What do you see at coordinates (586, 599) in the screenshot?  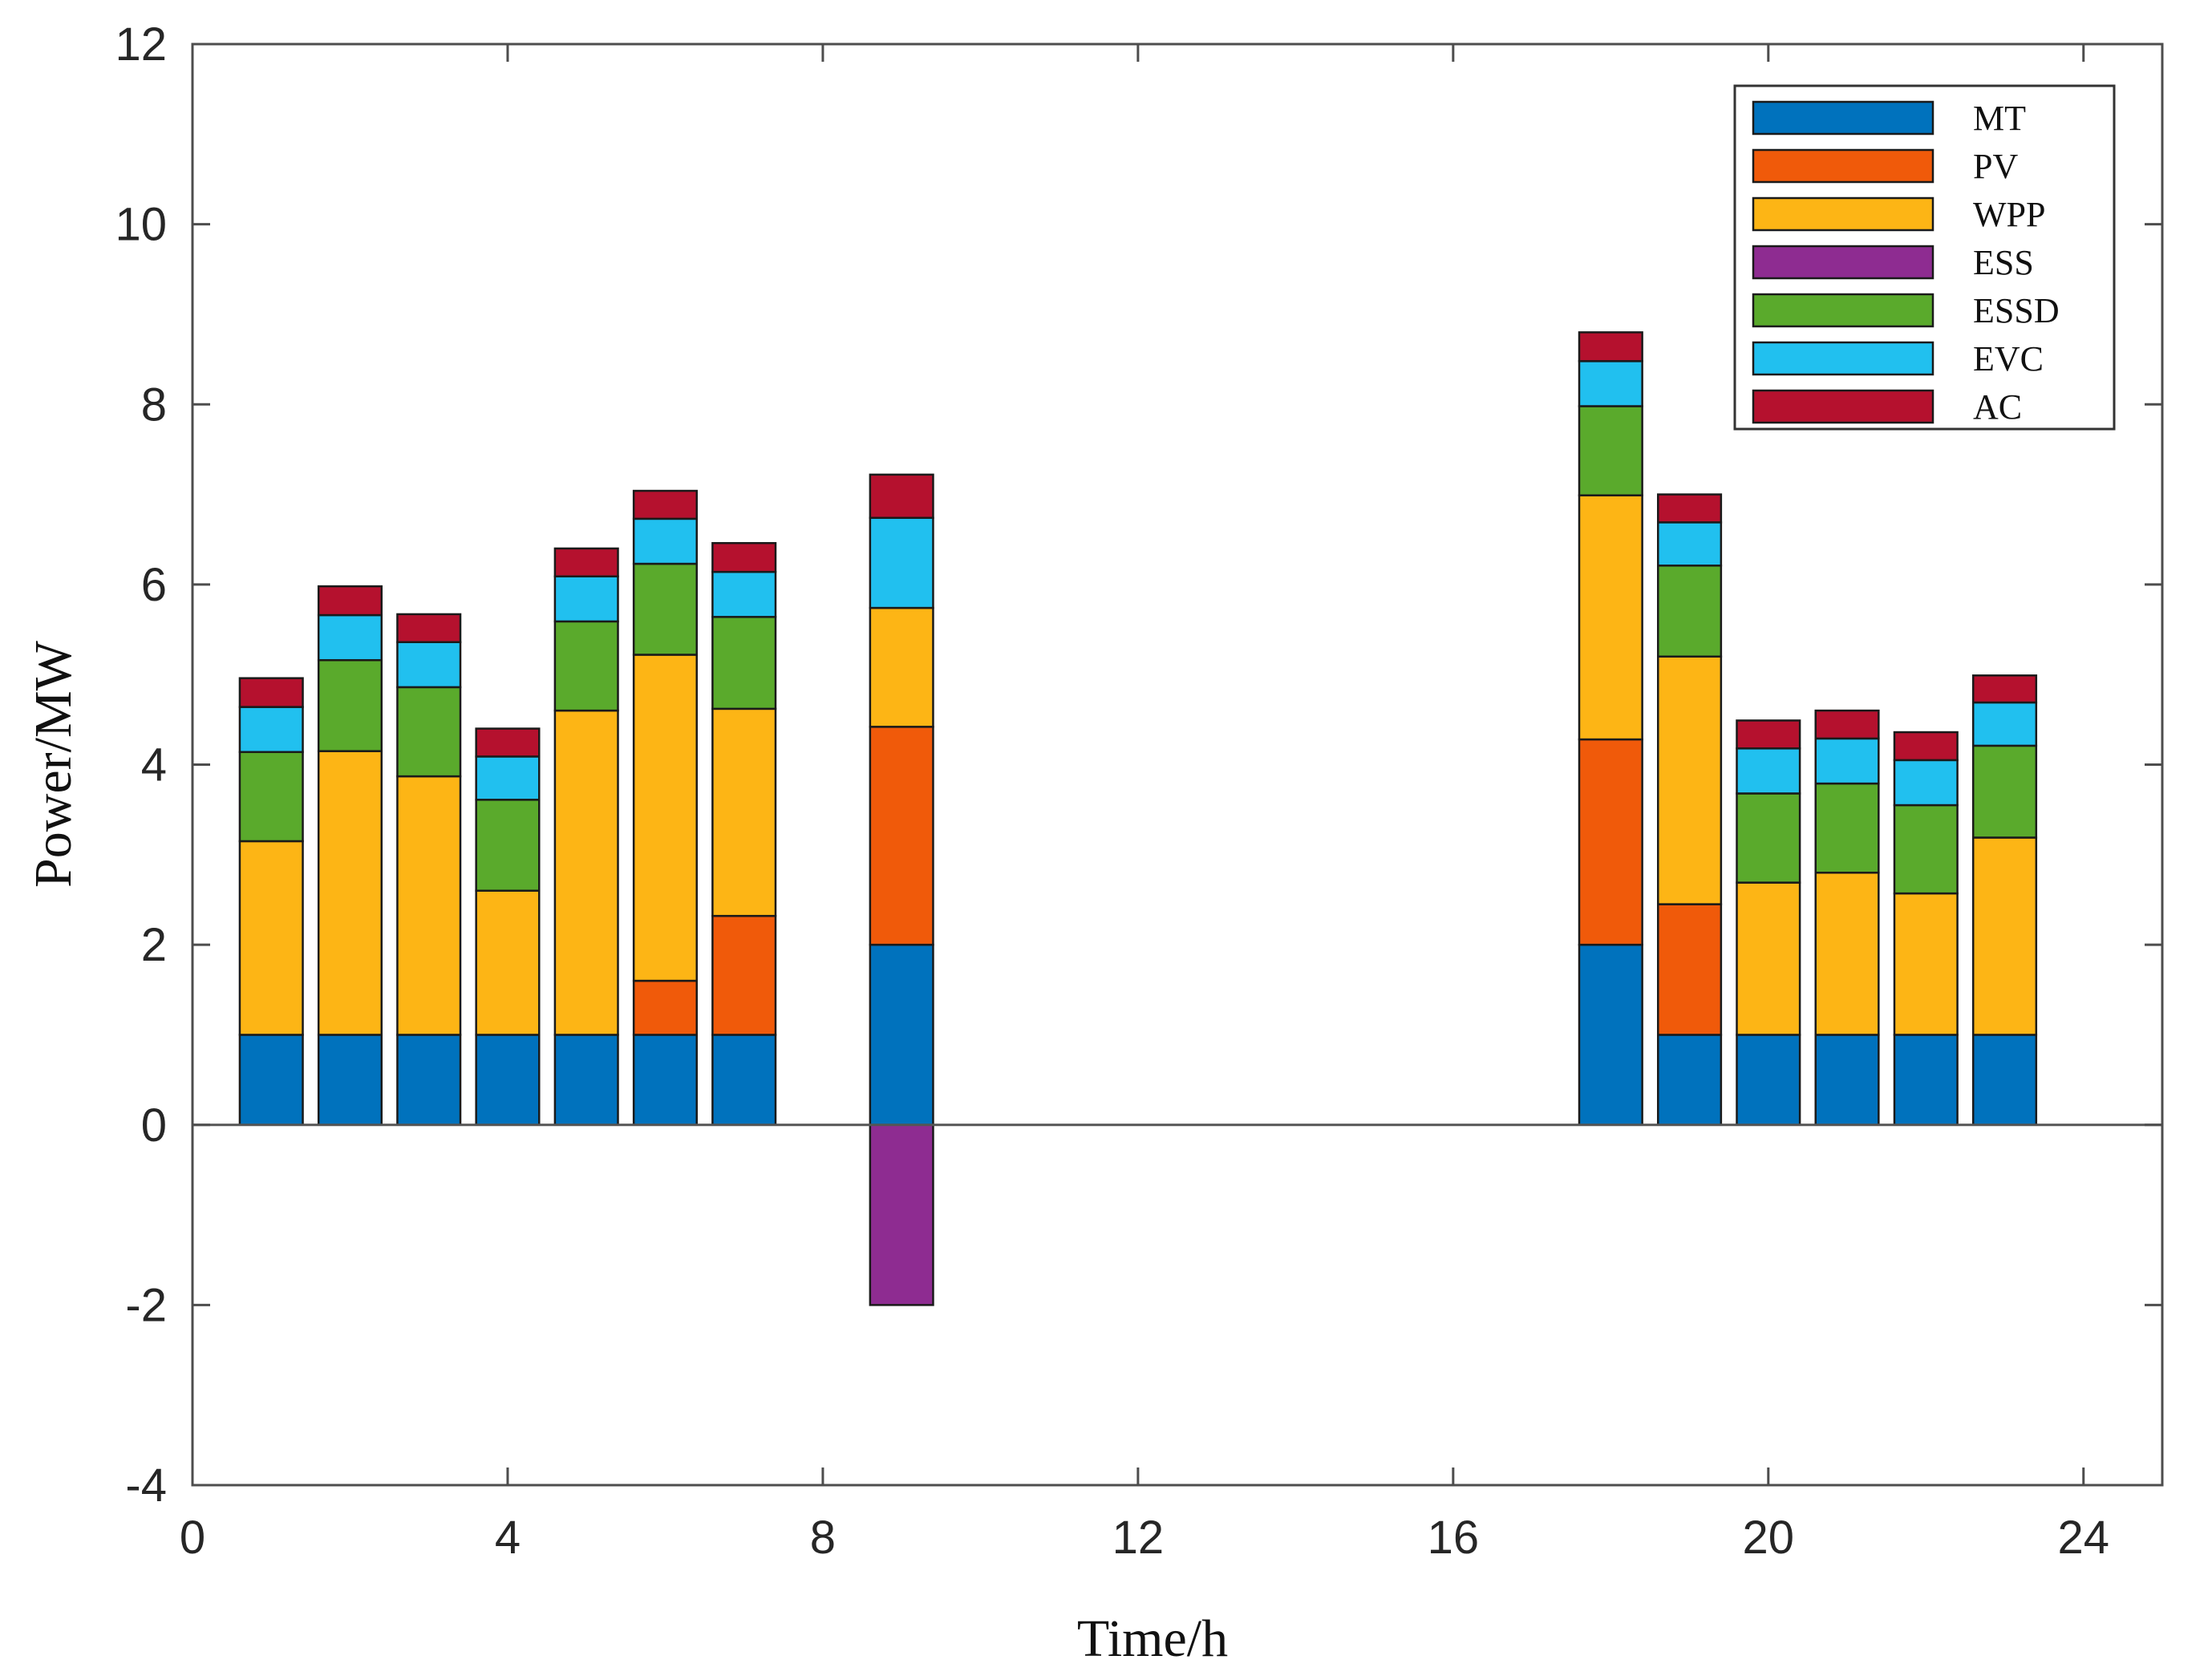 I see `bar-segment-evc-t5` at bounding box center [586, 599].